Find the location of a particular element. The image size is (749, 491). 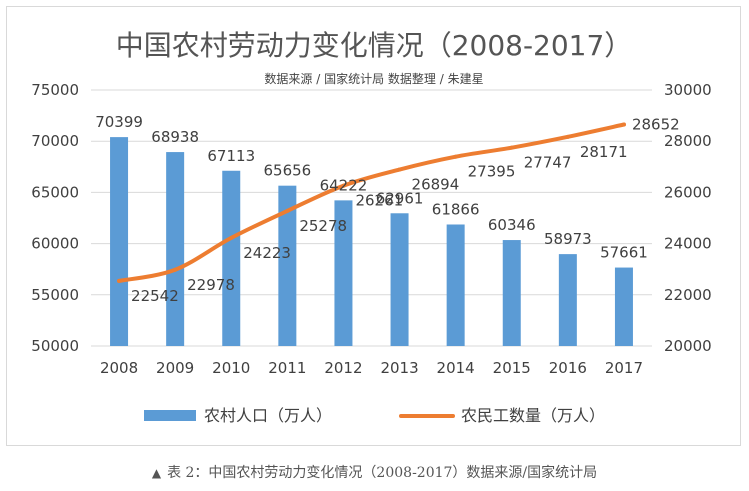

bar-data-label: 57661 is located at coordinates (624, 253).